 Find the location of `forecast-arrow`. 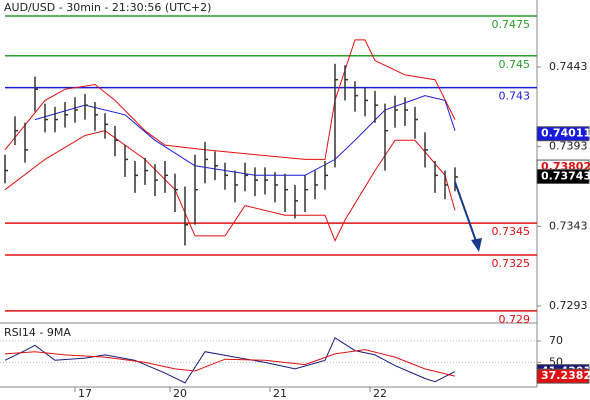

forecast-arrow is located at coordinates (466, 213).